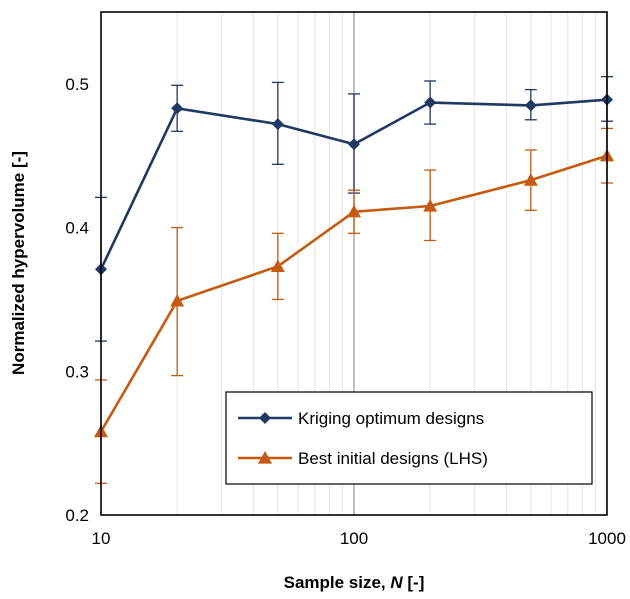 Image resolution: width=630 pixels, height=599 pixels. What do you see at coordinates (391, 418) in the screenshot?
I see `legend-label: Kriging optimum designs` at bounding box center [391, 418].